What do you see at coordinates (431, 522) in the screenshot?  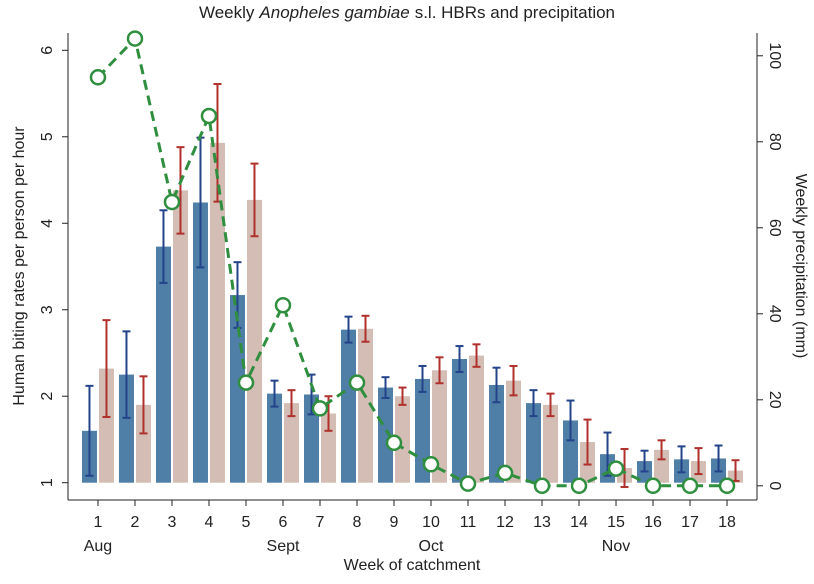 I see `x-tick-label: 10` at bounding box center [431, 522].